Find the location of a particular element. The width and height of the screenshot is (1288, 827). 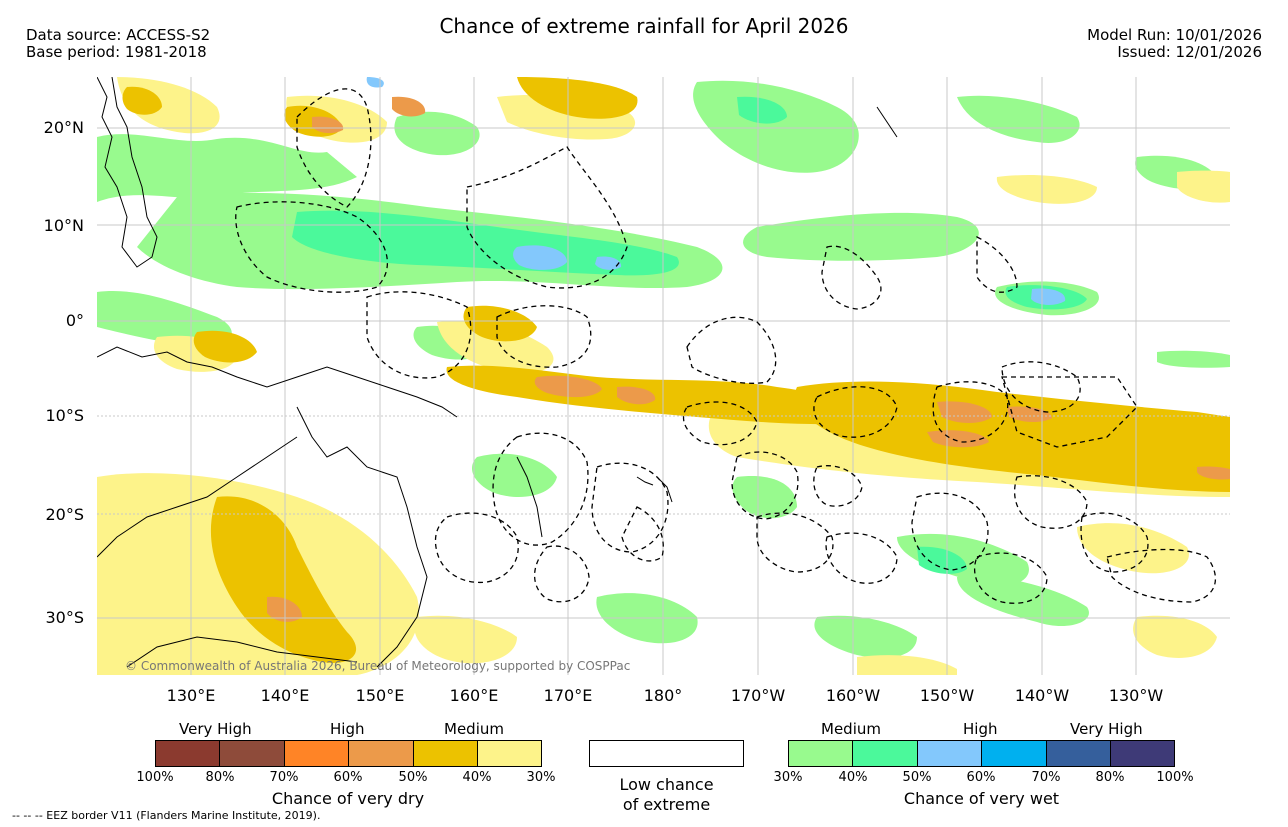

lat-label-10n: 10°N is located at coordinates (63, 225).